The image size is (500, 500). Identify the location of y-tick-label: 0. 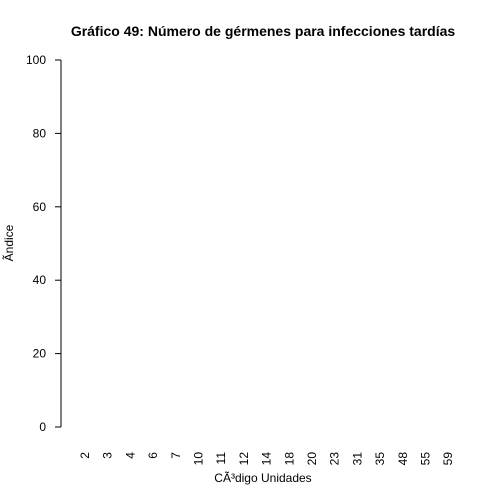
(42, 427).